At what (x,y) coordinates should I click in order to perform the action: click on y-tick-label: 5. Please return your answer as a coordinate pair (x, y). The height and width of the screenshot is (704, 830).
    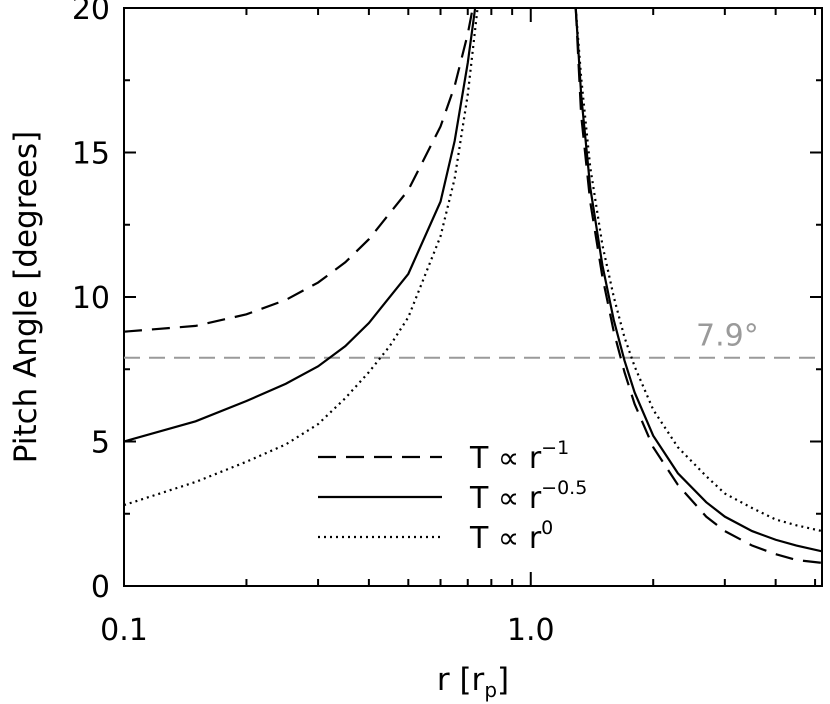
    Looking at the image, I should click on (100, 443).